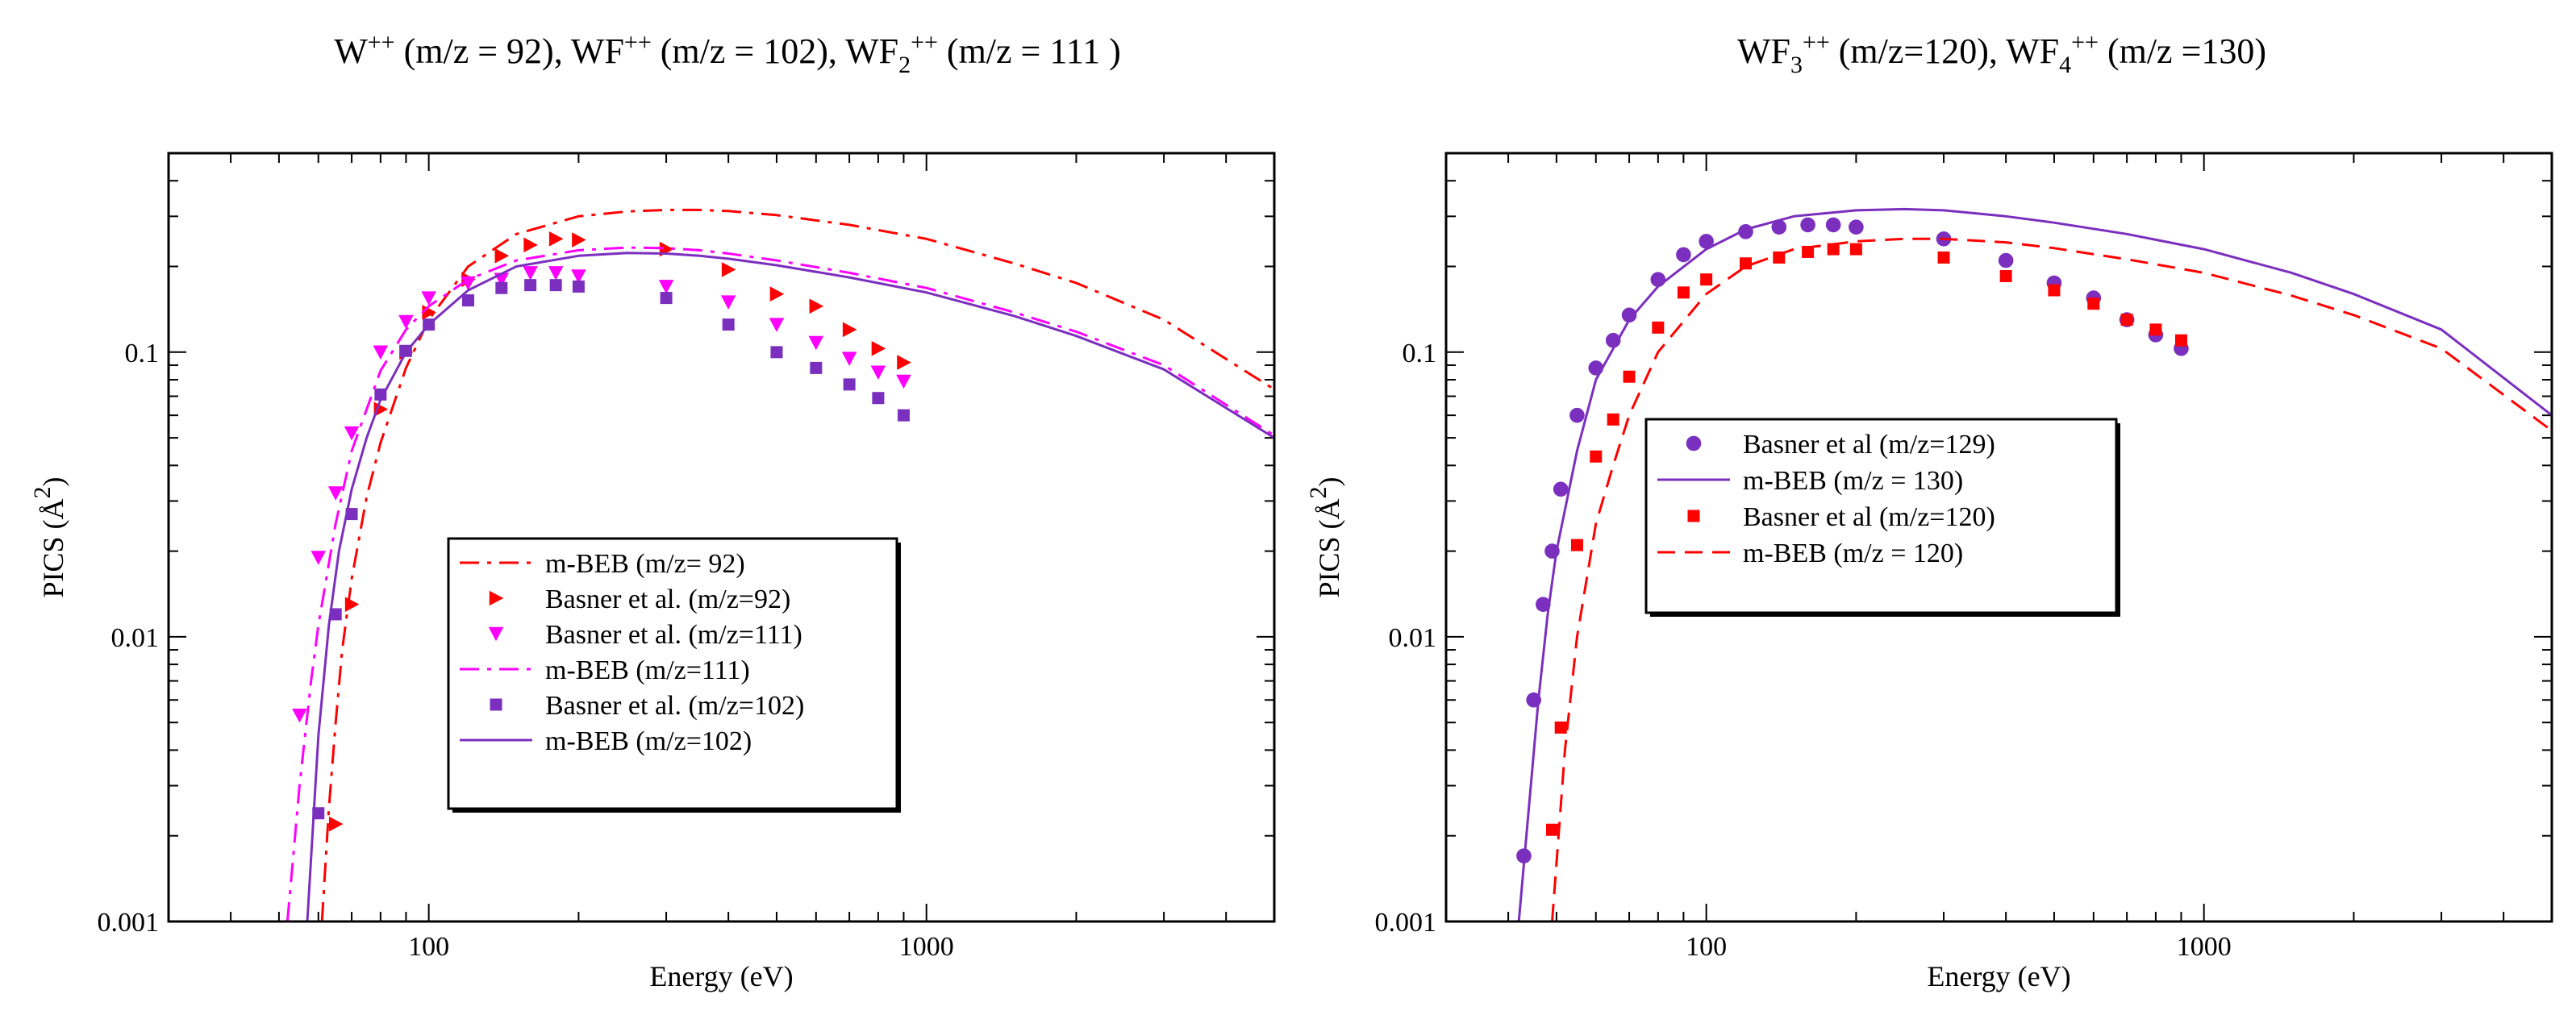 This screenshot has width=2576, height=1015. What do you see at coordinates (1329, 481) in the screenshot?
I see `text-run: )` at bounding box center [1329, 481].